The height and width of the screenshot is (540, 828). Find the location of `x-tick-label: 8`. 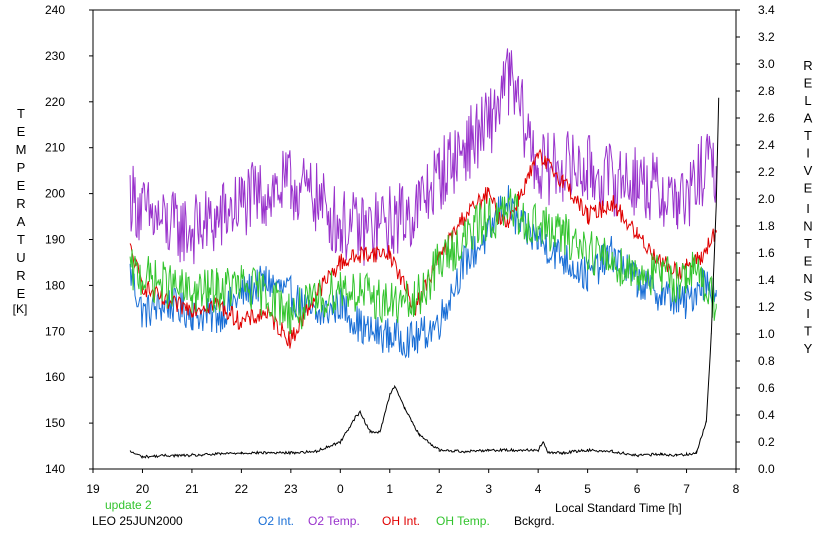

x-tick-label: 8 is located at coordinates (736, 489).